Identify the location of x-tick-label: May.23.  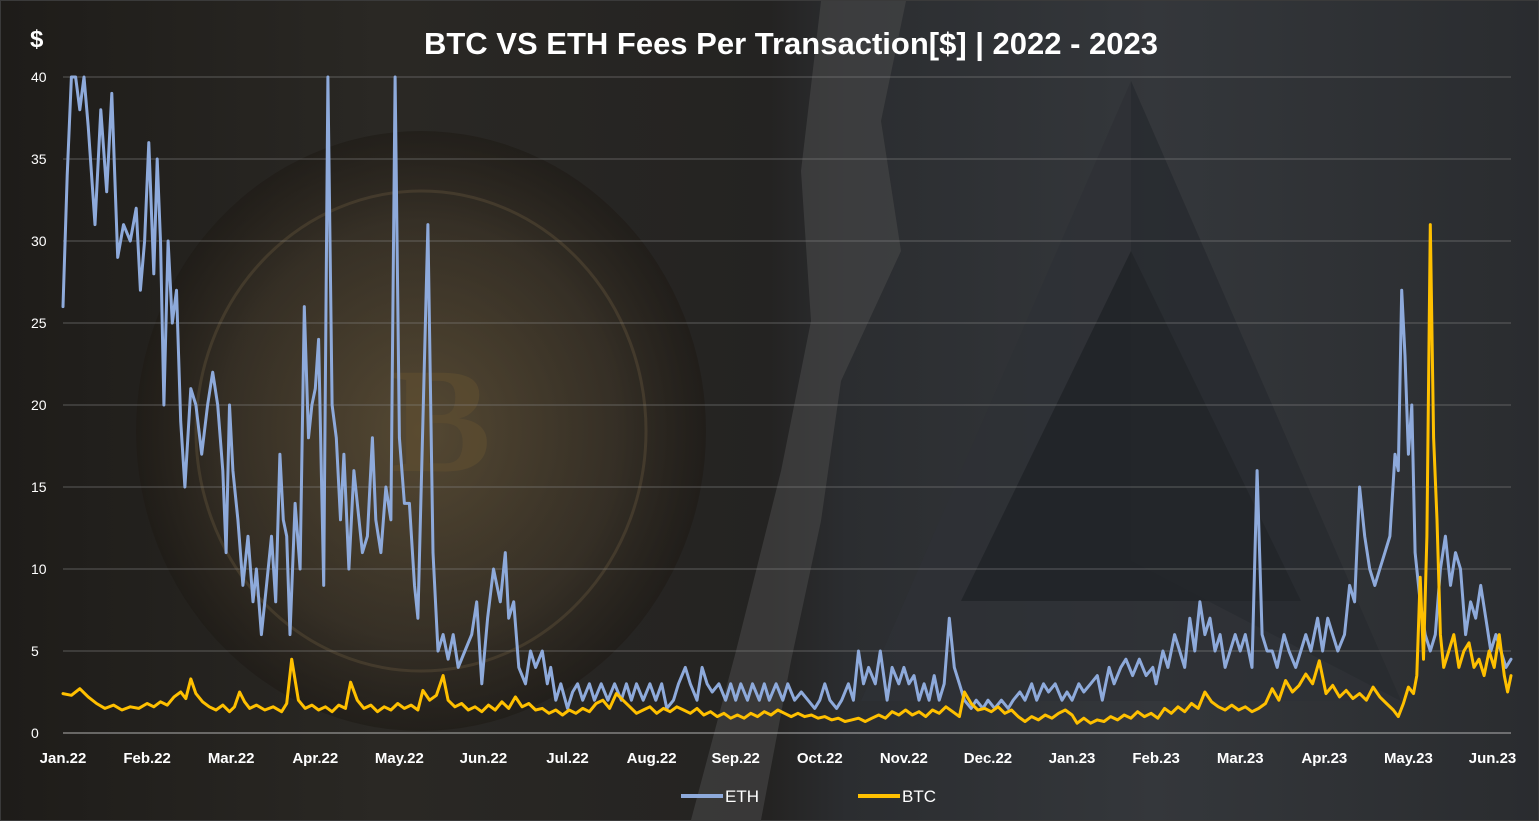
(1408, 758).